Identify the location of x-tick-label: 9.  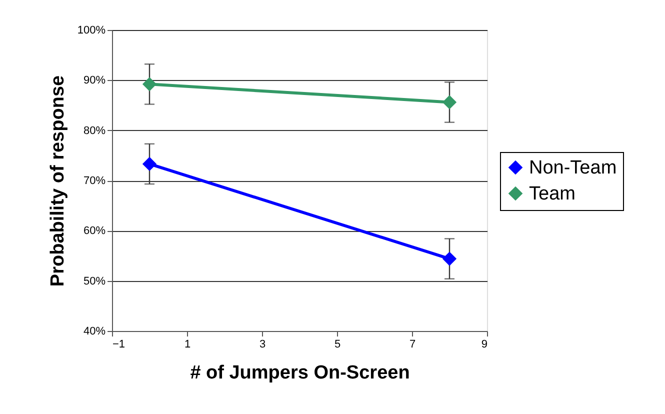
(484, 344).